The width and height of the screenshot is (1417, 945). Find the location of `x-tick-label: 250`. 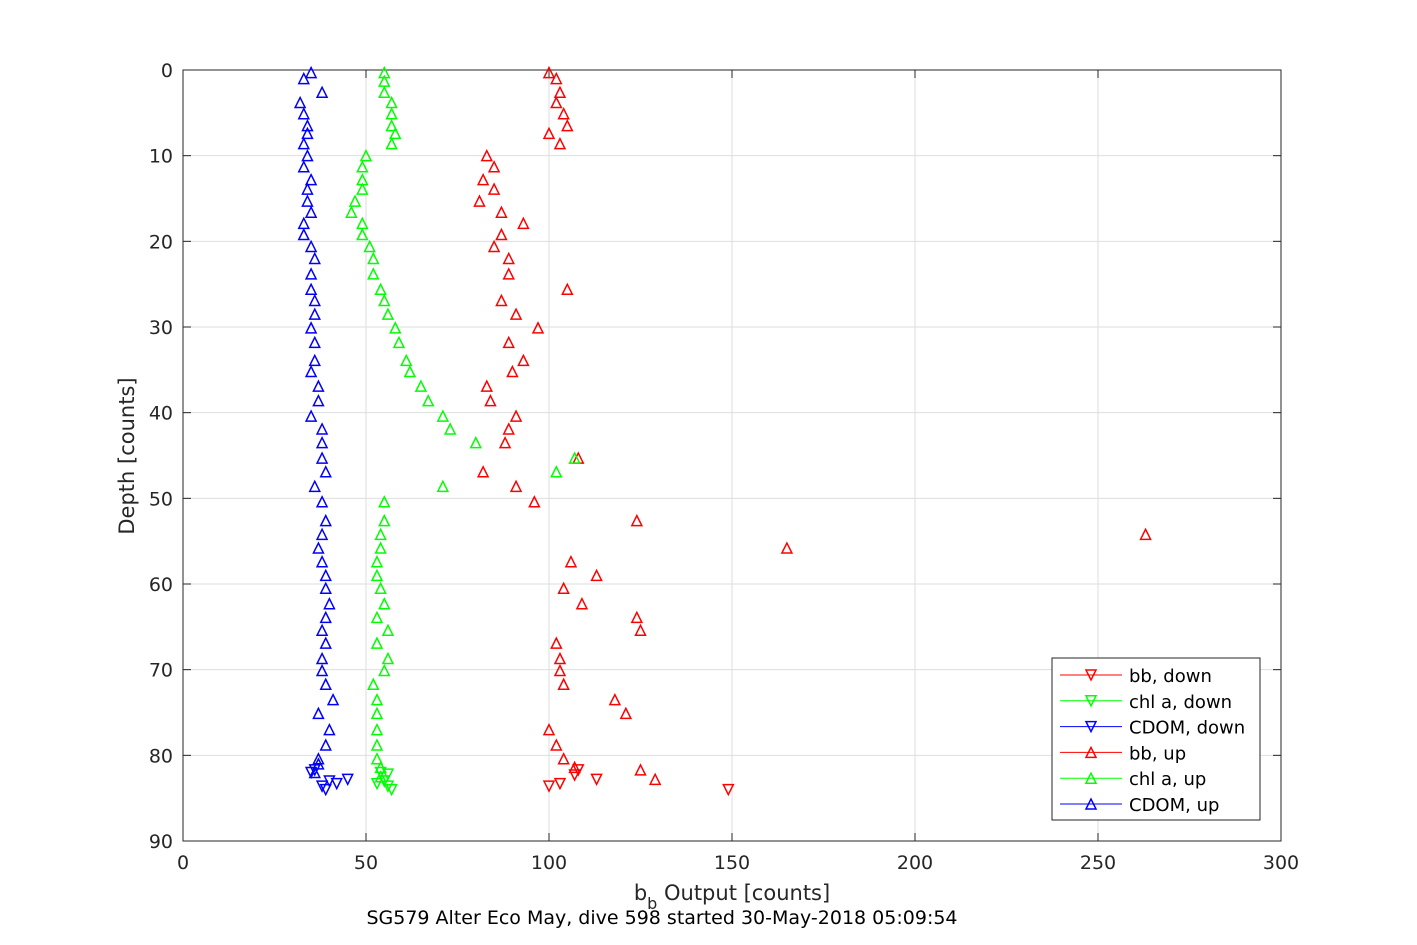

x-tick-label: 250 is located at coordinates (1098, 863).